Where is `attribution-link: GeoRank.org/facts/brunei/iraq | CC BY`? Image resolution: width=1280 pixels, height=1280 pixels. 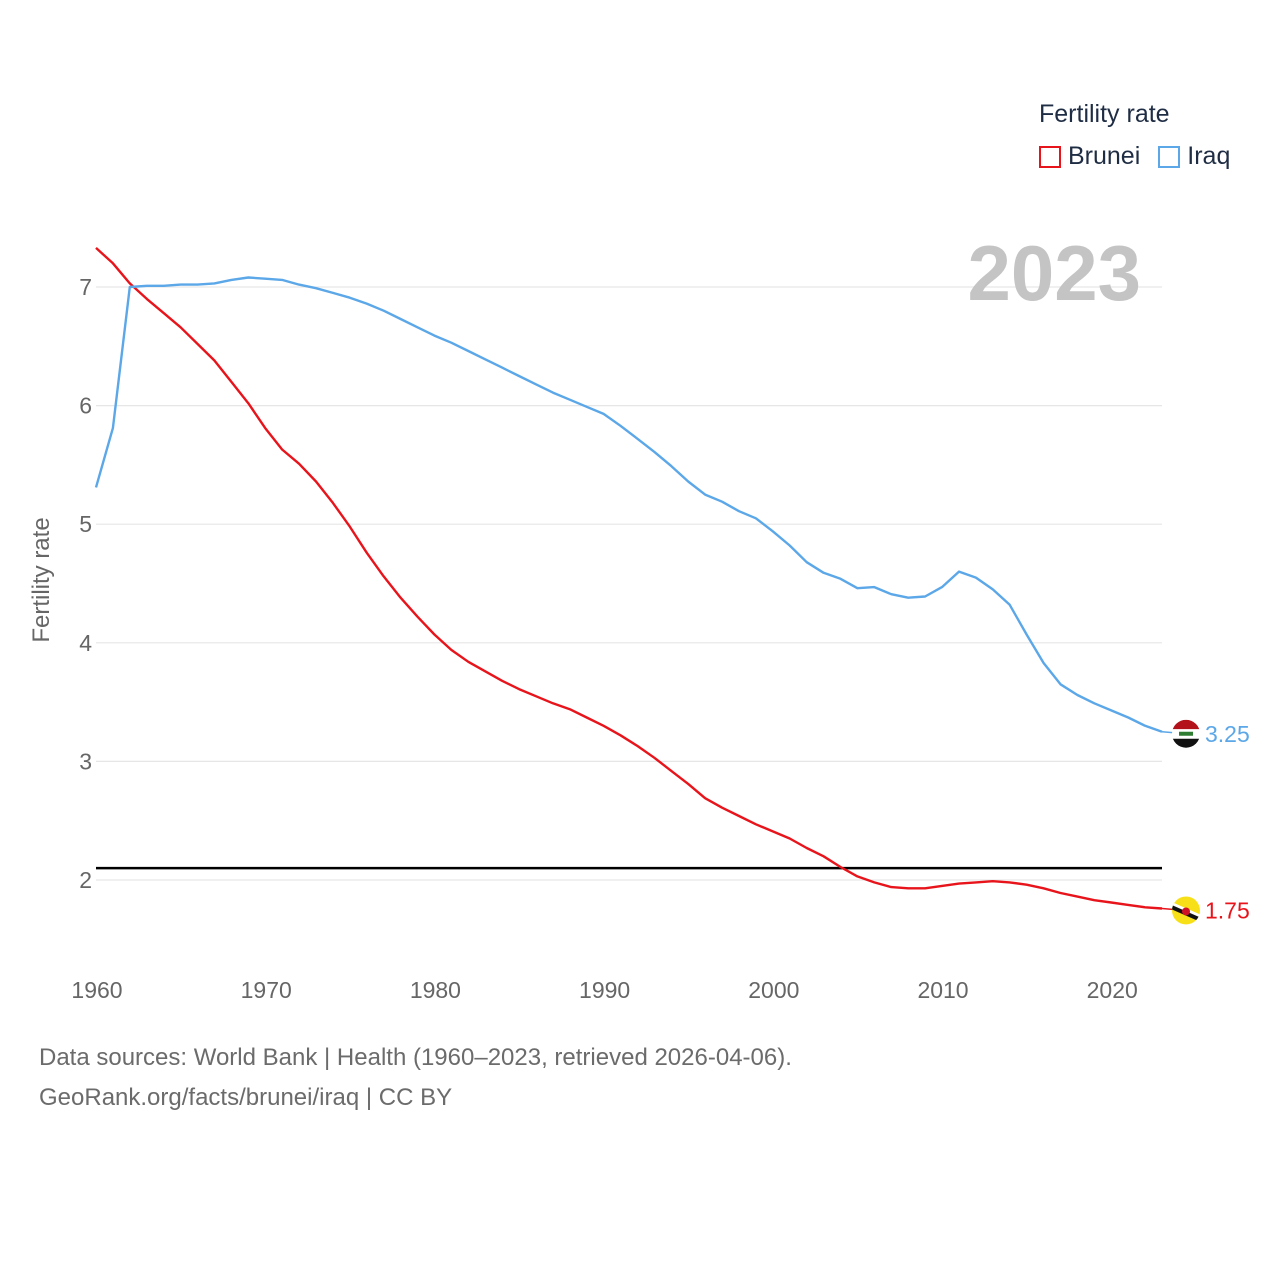 attribution-link: GeoRank.org/facts/brunei/iraq | CC BY is located at coordinates (246, 1097).